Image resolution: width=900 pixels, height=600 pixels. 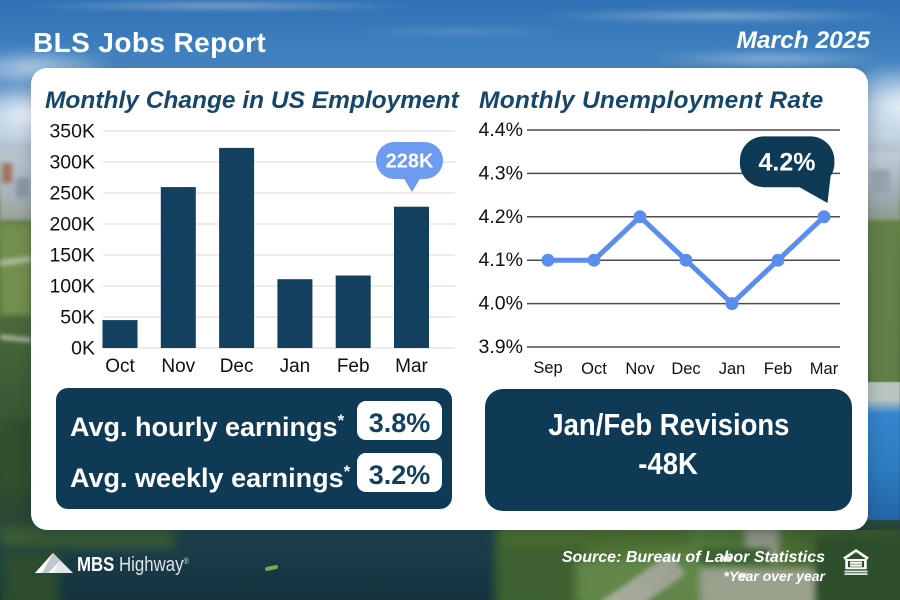 What do you see at coordinates (501, 347) in the screenshot?
I see `svg-text: 3.9%` at bounding box center [501, 347].